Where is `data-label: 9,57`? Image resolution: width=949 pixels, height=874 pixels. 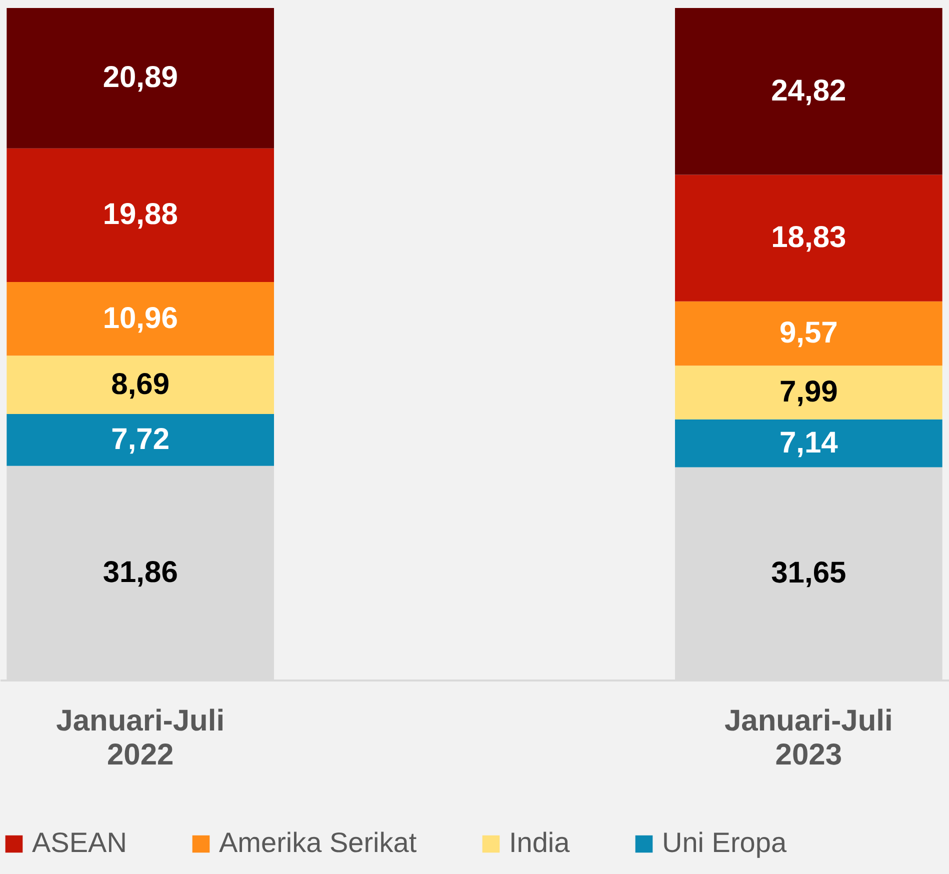
data-label: 9,57 is located at coordinates (808, 333).